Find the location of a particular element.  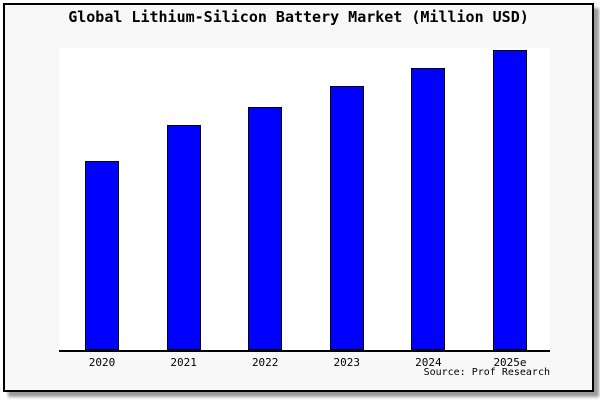

x-tick-label-2021: 2021 is located at coordinates (183, 362).